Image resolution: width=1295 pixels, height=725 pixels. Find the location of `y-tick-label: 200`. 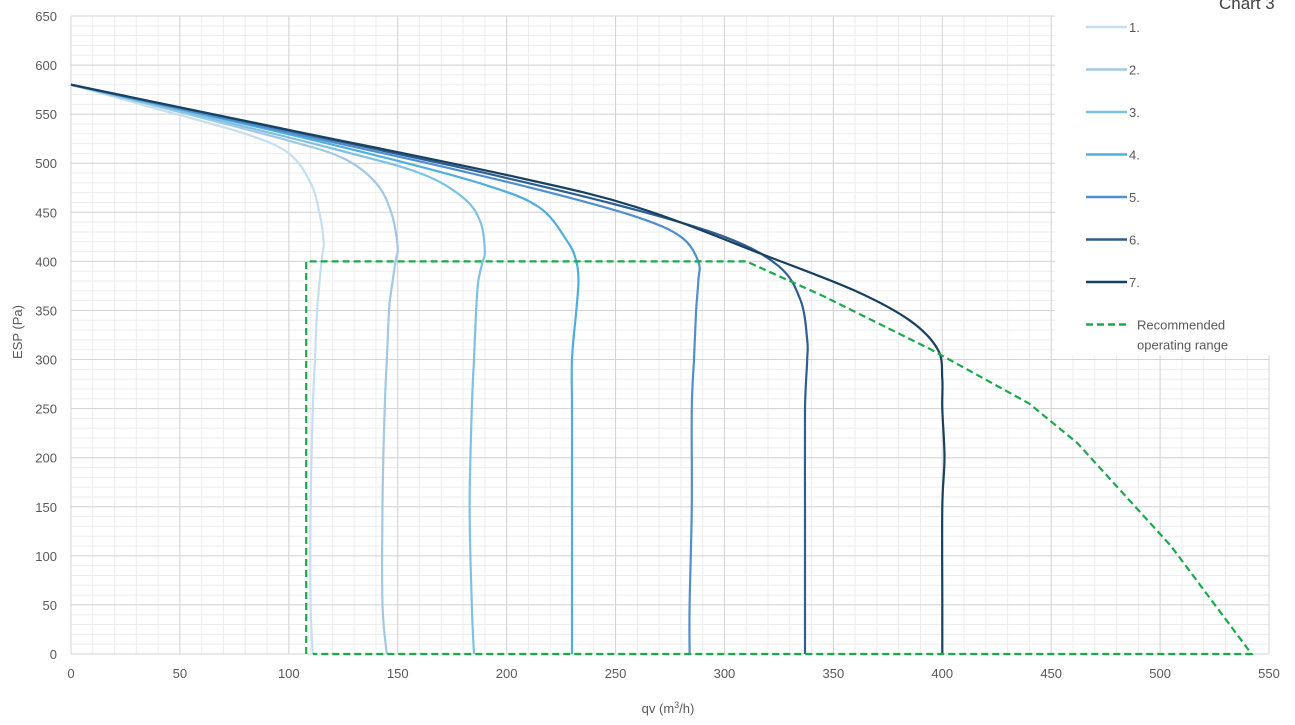

y-tick-label: 200 is located at coordinates (46, 458).